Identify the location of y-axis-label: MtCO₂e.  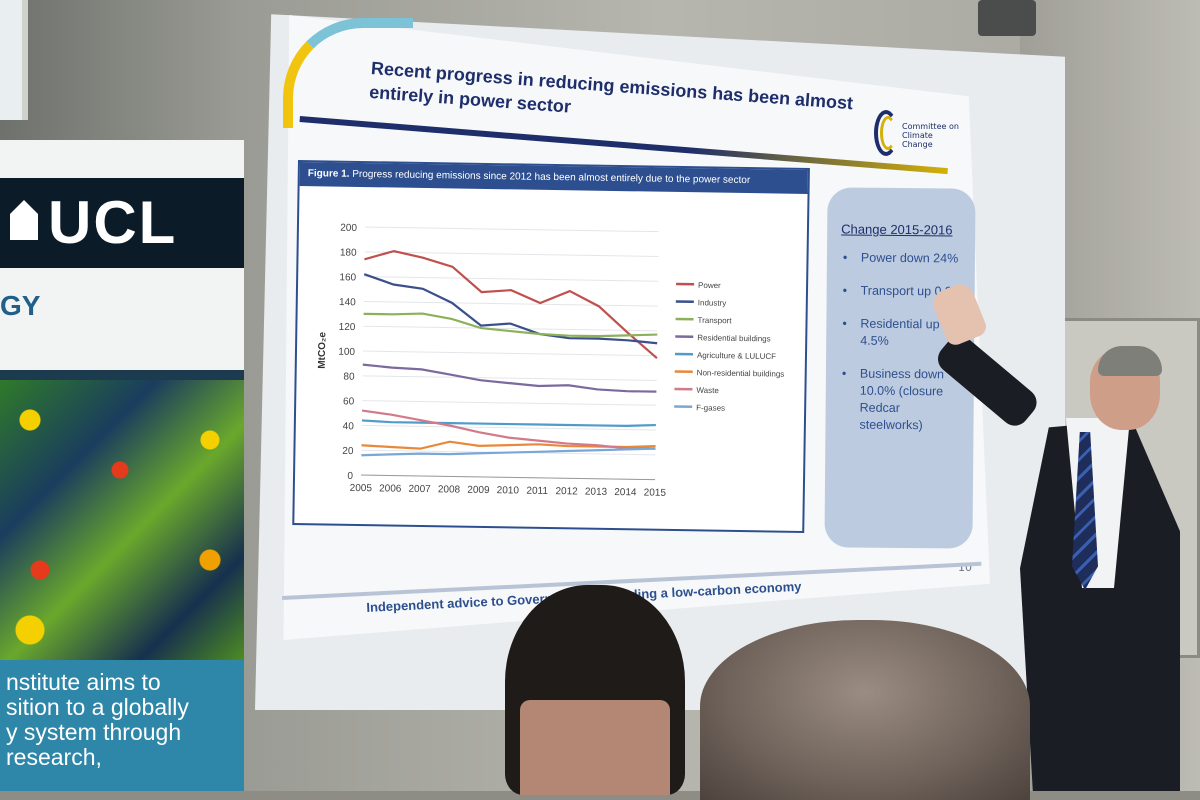
(323, 350).